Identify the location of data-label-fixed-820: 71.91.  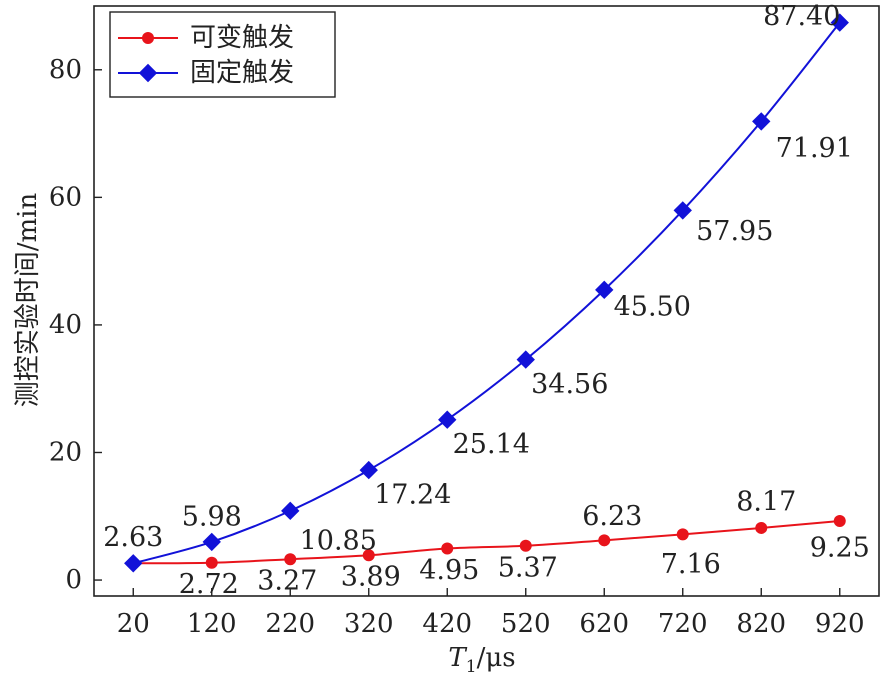
(814, 148).